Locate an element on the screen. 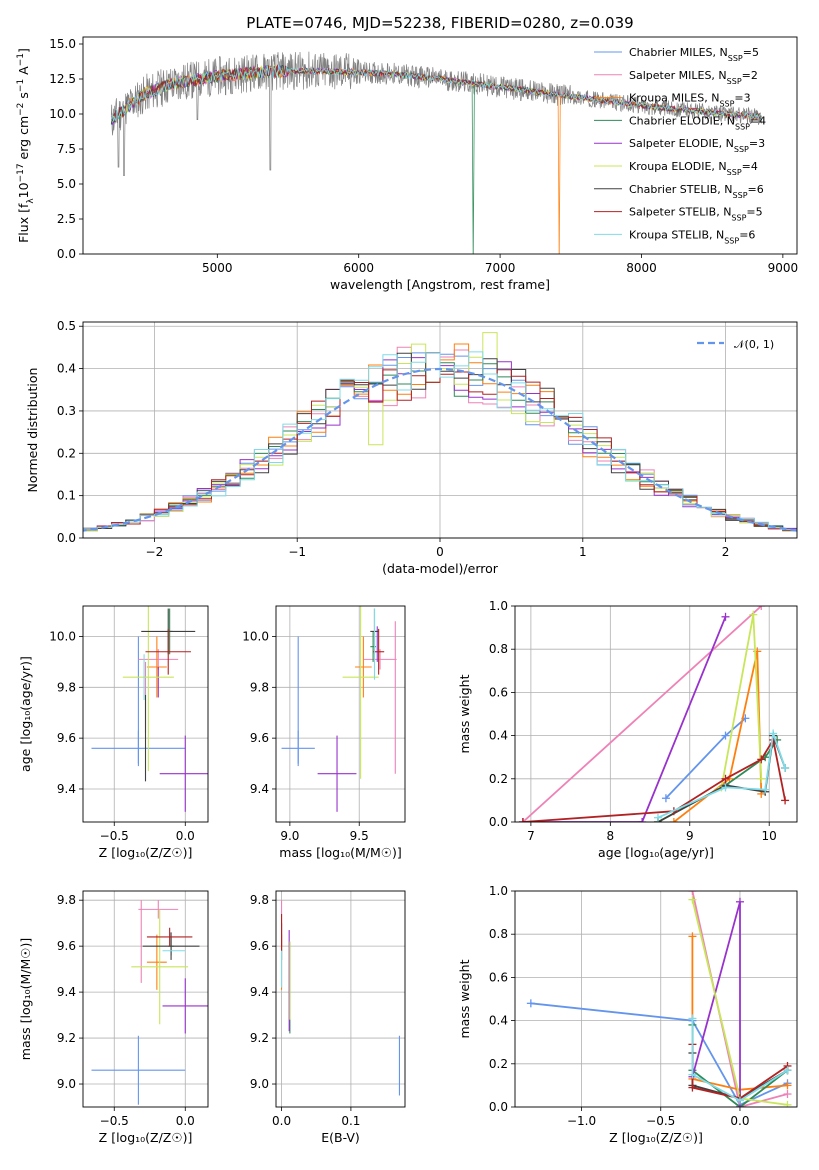 The width and height of the screenshot is (819, 1170). x-tick-label: 8000 is located at coordinates (641, 268).